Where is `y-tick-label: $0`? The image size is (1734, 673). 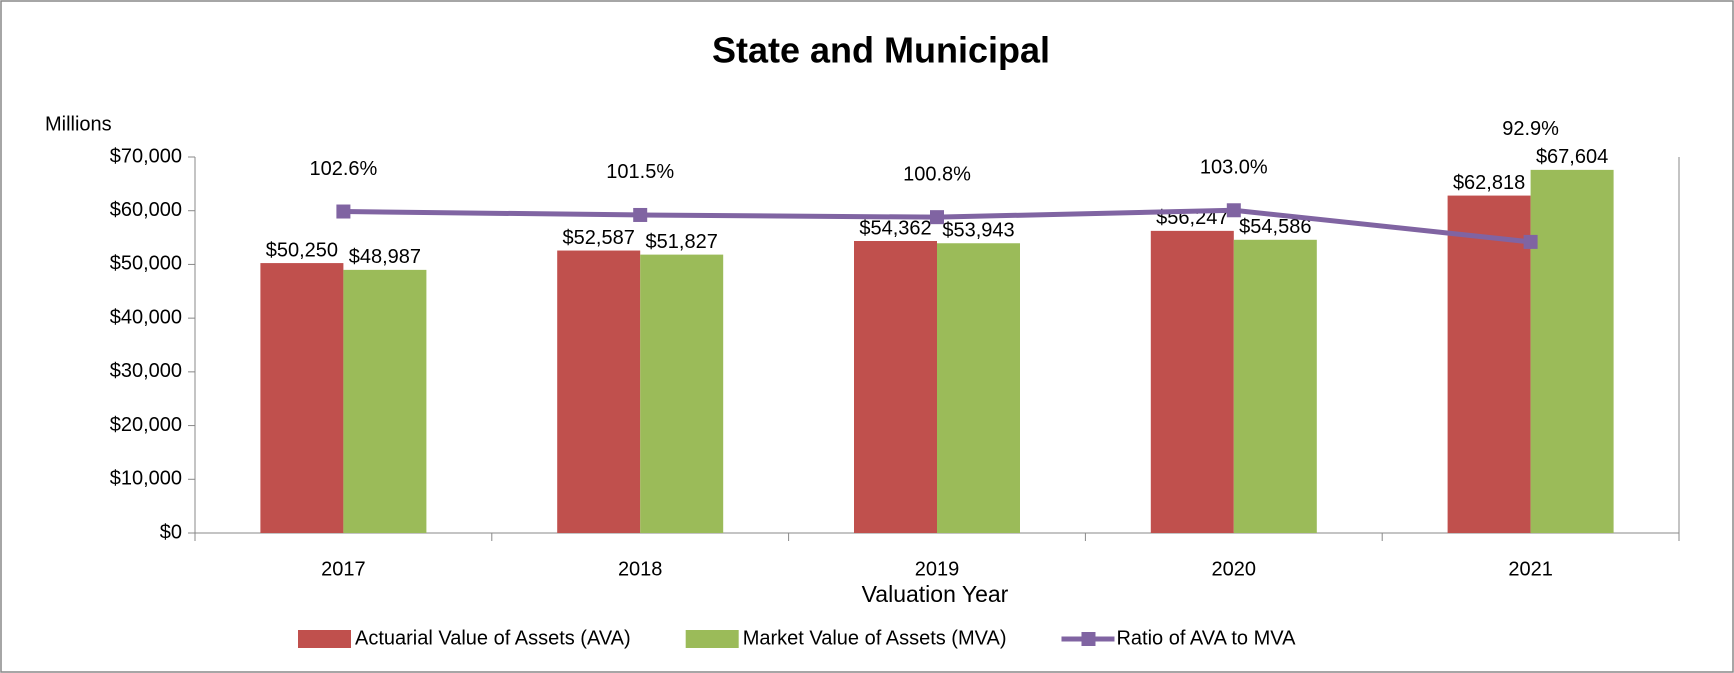 y-tick-label: $0 is located at coordinates (171, 532).